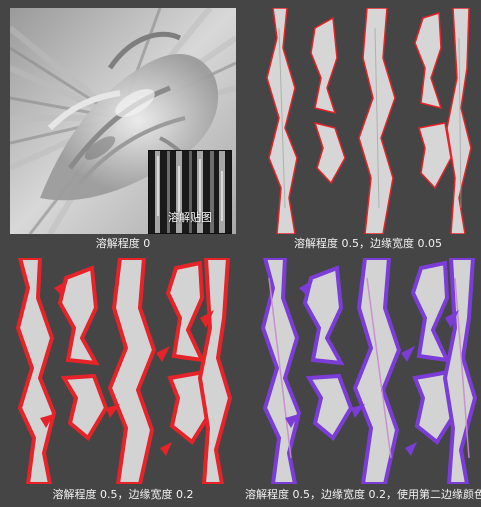 This screenshot has width=481, height=507. I want to click on dissolve-map-inset: 溶解贴图, so click(190, 192).